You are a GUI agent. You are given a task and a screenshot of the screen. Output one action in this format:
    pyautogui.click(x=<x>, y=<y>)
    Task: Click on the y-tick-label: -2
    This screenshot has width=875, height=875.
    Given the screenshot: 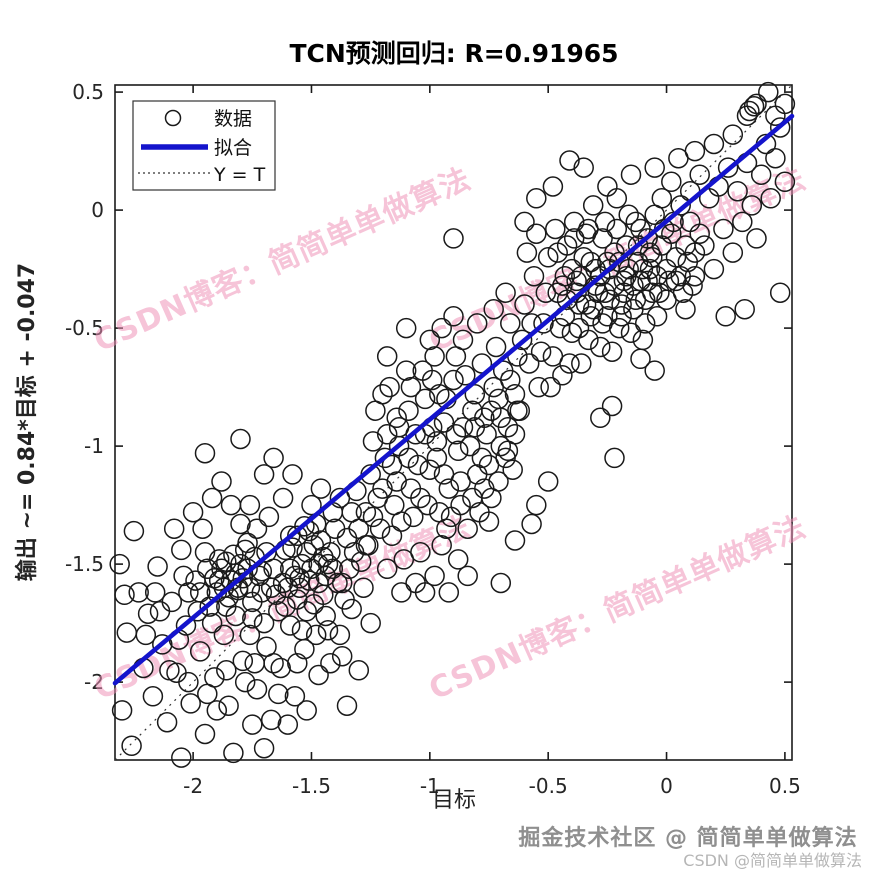 What is the action you would take?
    pyautogui.click(x=94, y=682)
    